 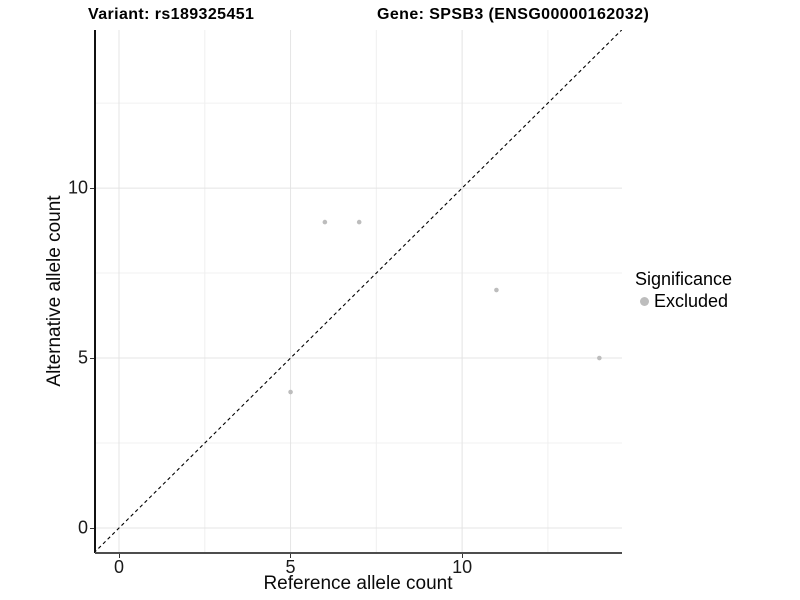 I want to click on y-tick-label: 10, so click(x=77, y=187).